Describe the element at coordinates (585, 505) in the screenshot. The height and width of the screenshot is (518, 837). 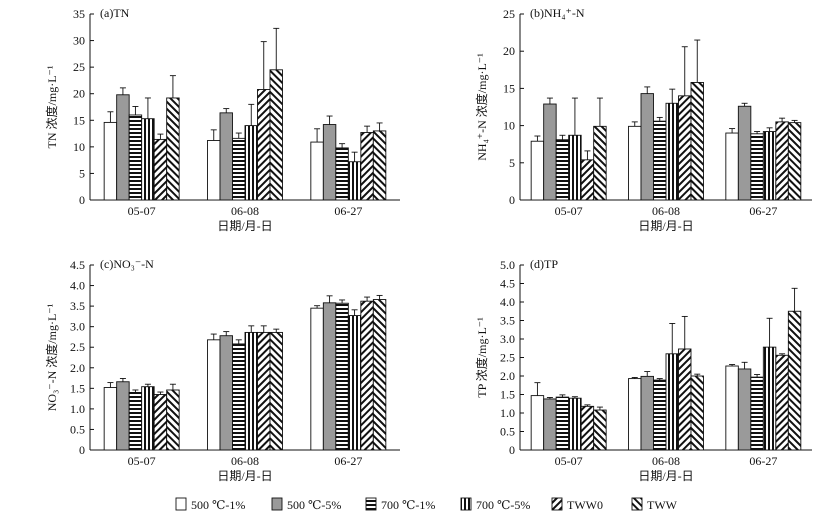
I see `legend-label: TWW0` at that location.